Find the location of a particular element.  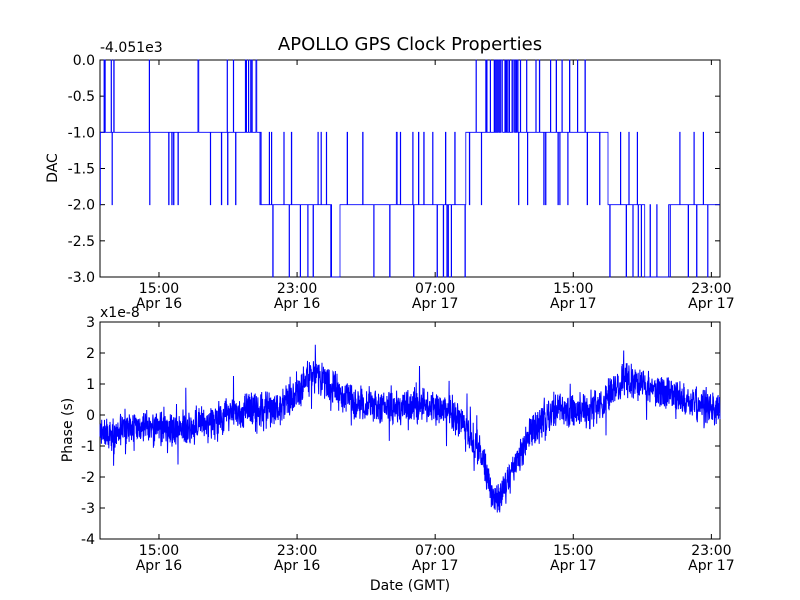

y-tick-label: -2 is located at coordinates (88, 478).